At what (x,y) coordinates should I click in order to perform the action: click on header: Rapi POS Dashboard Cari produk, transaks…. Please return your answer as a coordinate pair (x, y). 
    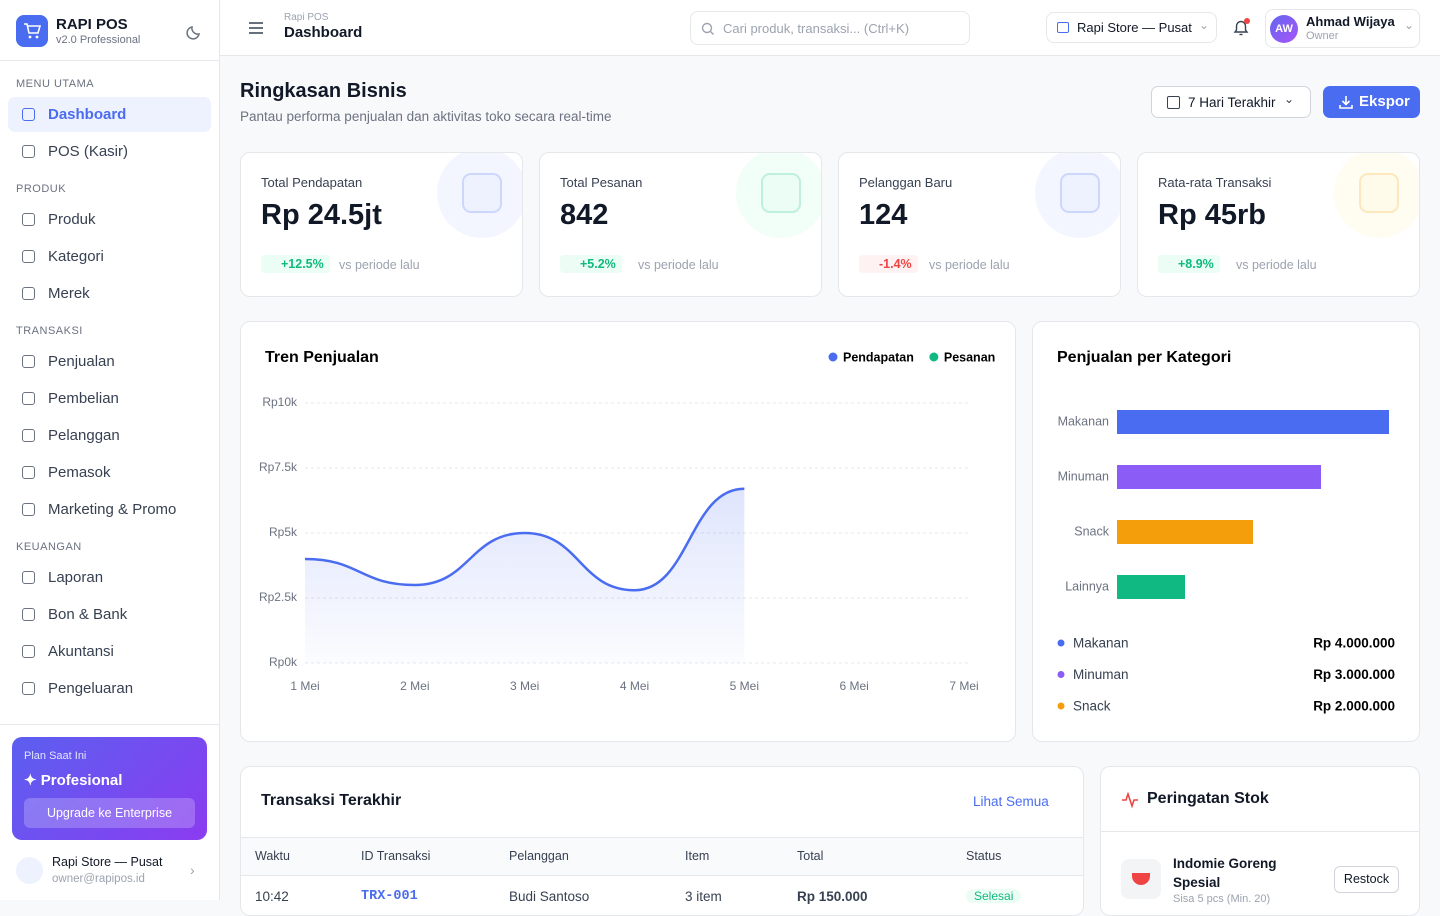
    Looking at the image, I should click on (830, 28).